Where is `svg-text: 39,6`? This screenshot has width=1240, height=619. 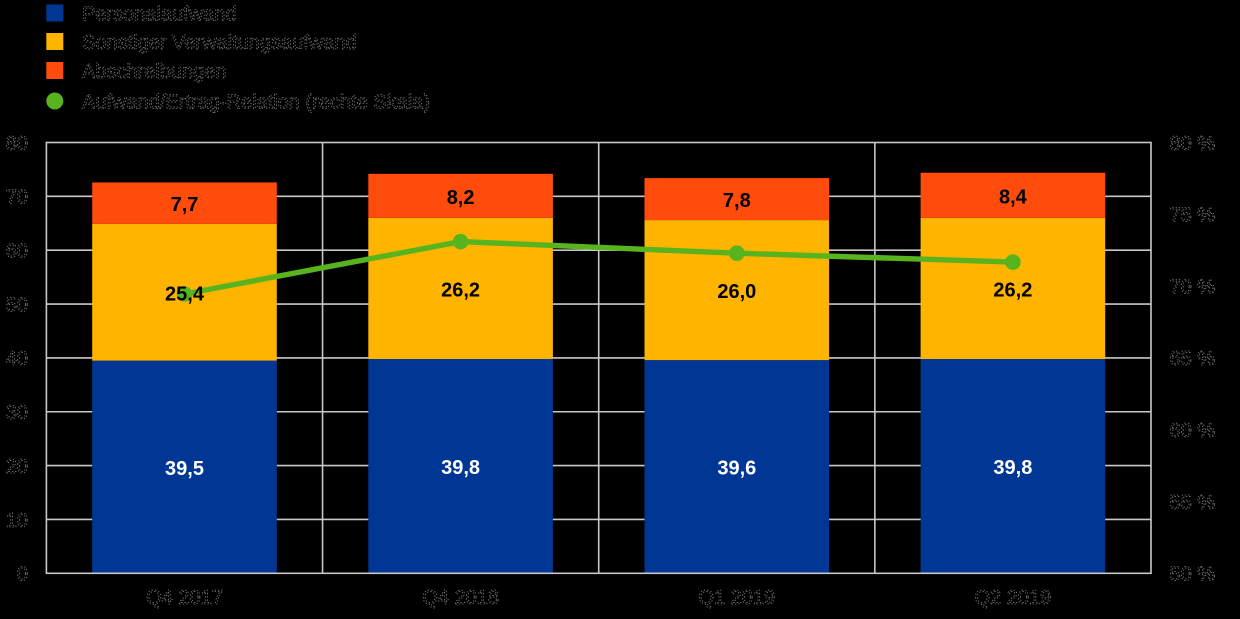
svg-text: 39,6 is located at coordinates (736, 469).